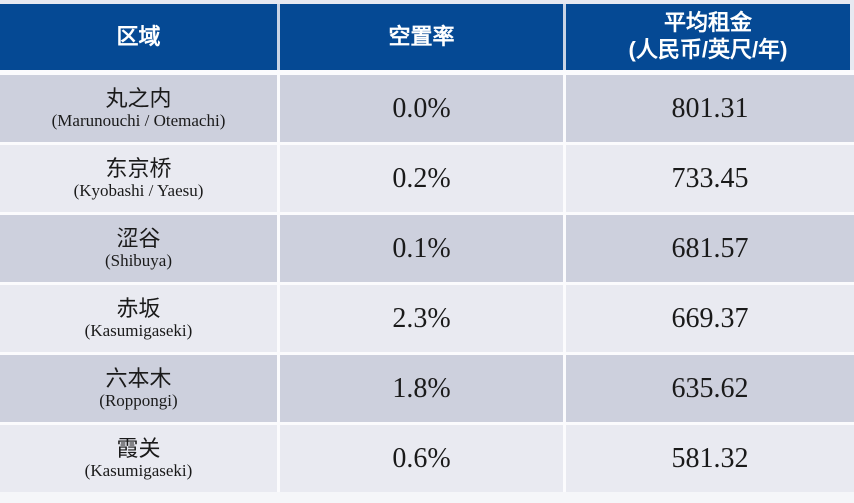 Image resolution: width=854 pixels, height=503 pixels. I want to click on rent-cell: 801.31, so click(710, 108).